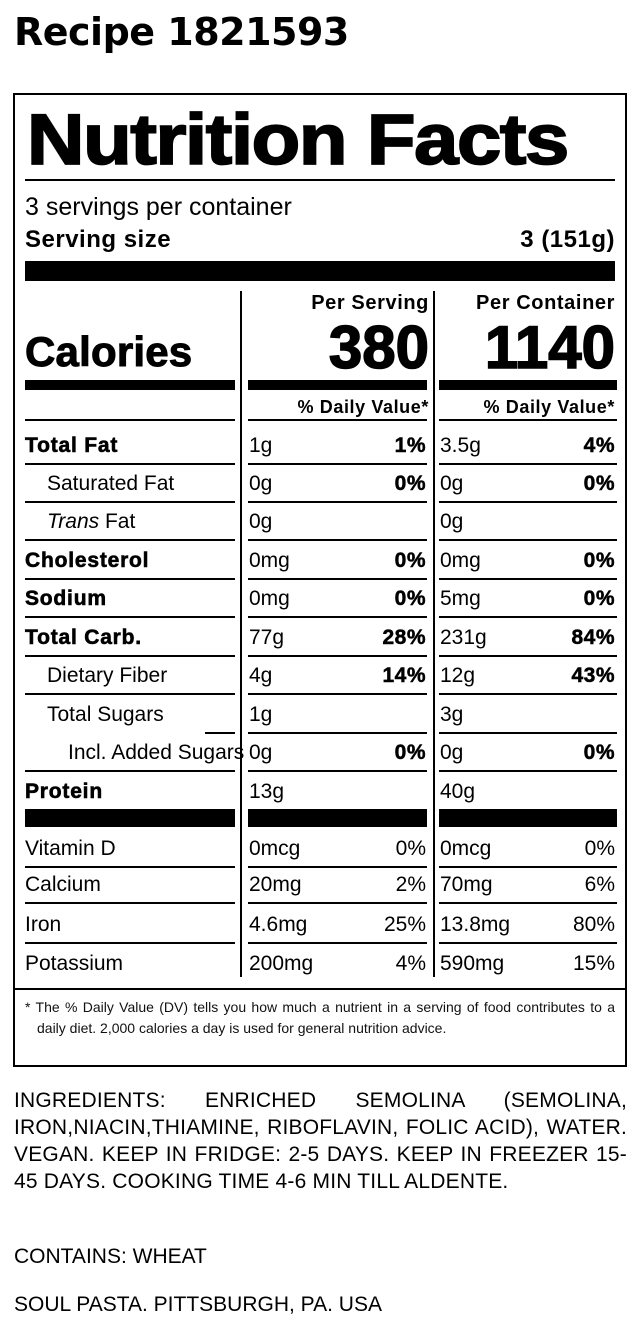 This screenshot has height=1333, width=642. I want to click on container-amount: 0mg, so click(460, 560).